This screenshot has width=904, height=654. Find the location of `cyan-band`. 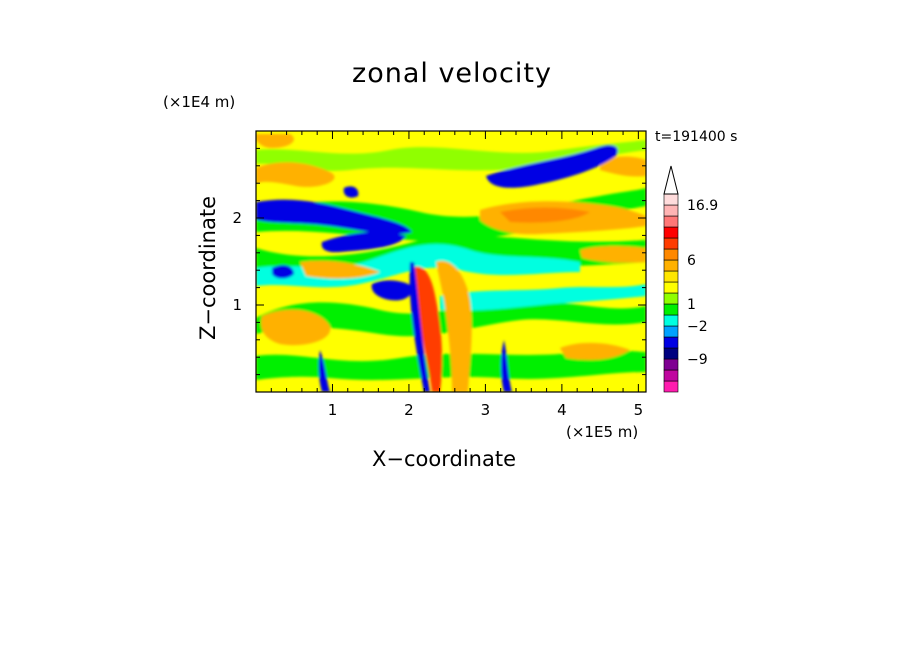

cyan-band is located at coordinates (543, 297).